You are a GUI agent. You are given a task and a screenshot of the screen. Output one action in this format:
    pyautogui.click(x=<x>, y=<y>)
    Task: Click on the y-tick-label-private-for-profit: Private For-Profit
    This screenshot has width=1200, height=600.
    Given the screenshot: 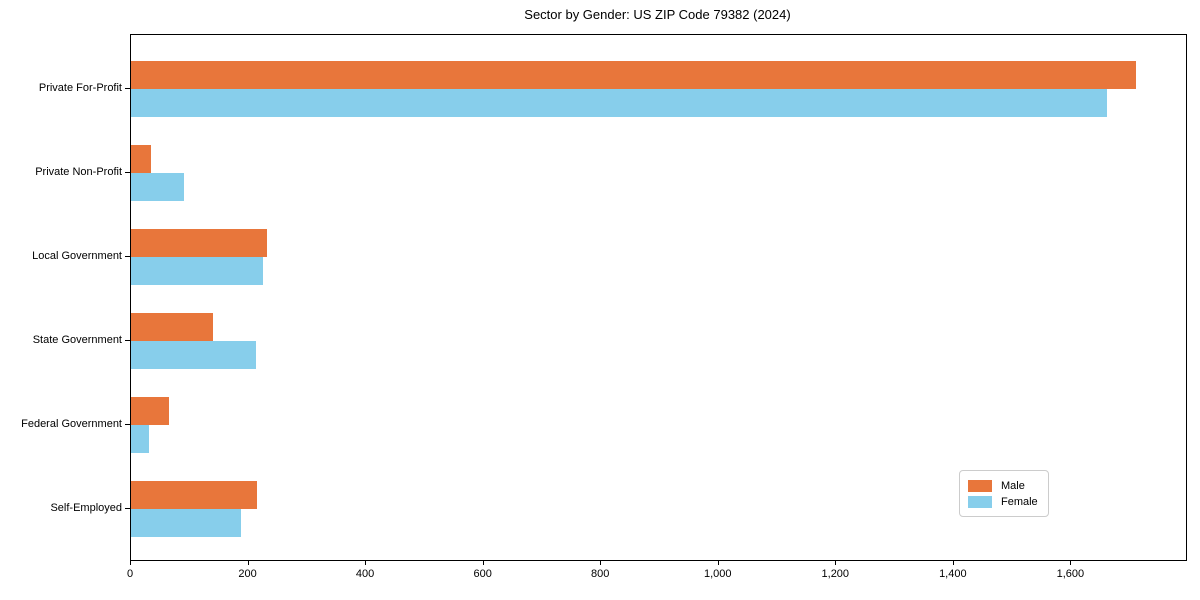 What is the action you would take?
    pyautogui.click(x=80, y=88)
    